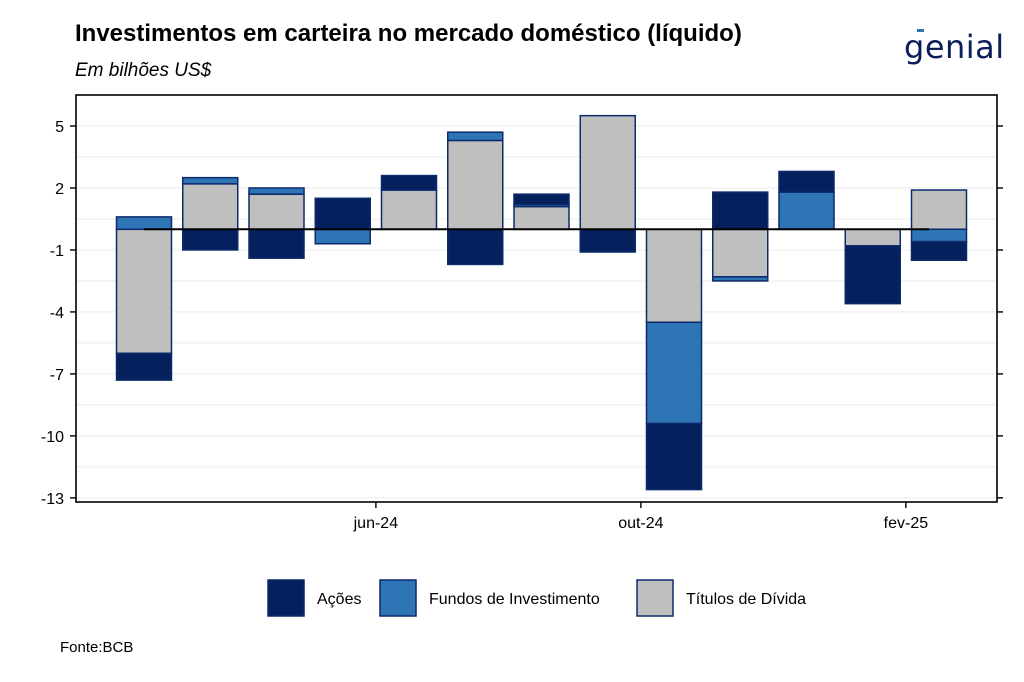 The image size is (1024, 682). Describe the element at coordinates (398, 598) in the screenshot. I see `legend-swatch-fundos` at that location.